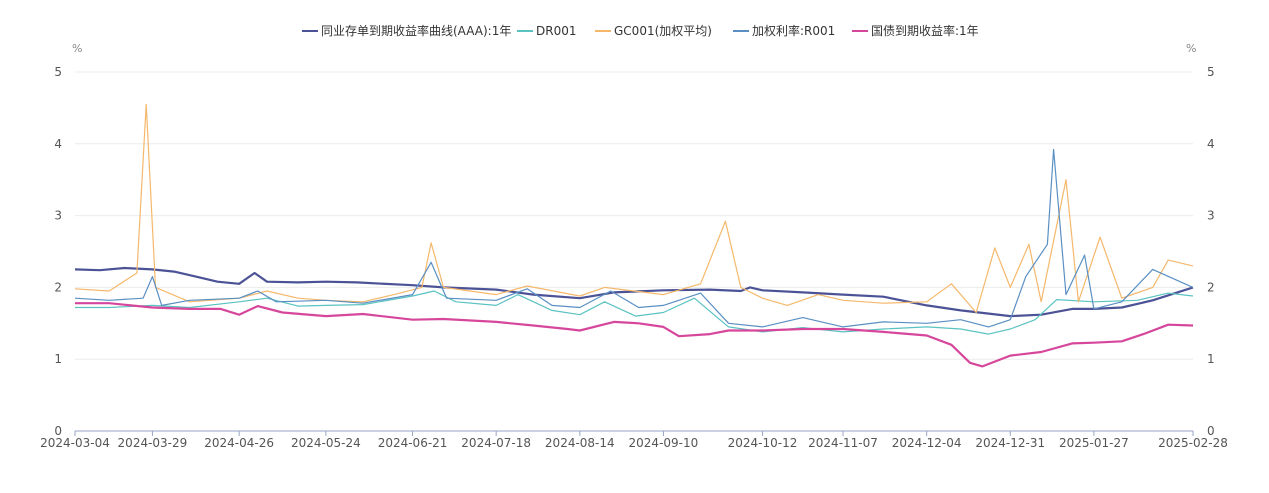 This screenshot has height=493, width=1269. I want to click on y-tick-label-right: 0, so click(1211, 431).